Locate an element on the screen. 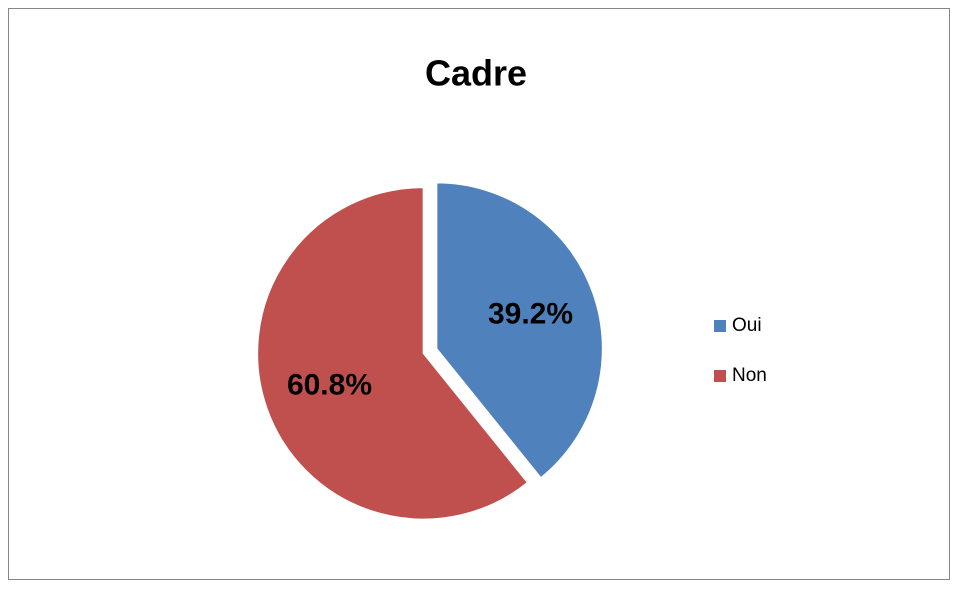 This screenshot has width=958, height=593. legend-label: Oui is located at coordinates (747, 325).